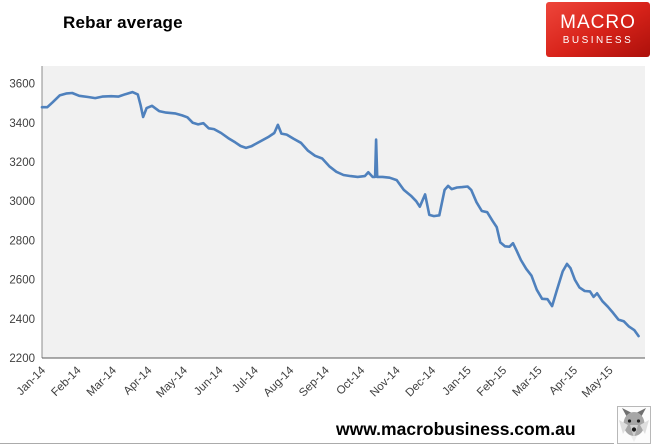 The image size is (652, 447). Describe the element at coordinates (421, 381) in the screenshot. I see `x-tick-label: Dec-14` at that location.